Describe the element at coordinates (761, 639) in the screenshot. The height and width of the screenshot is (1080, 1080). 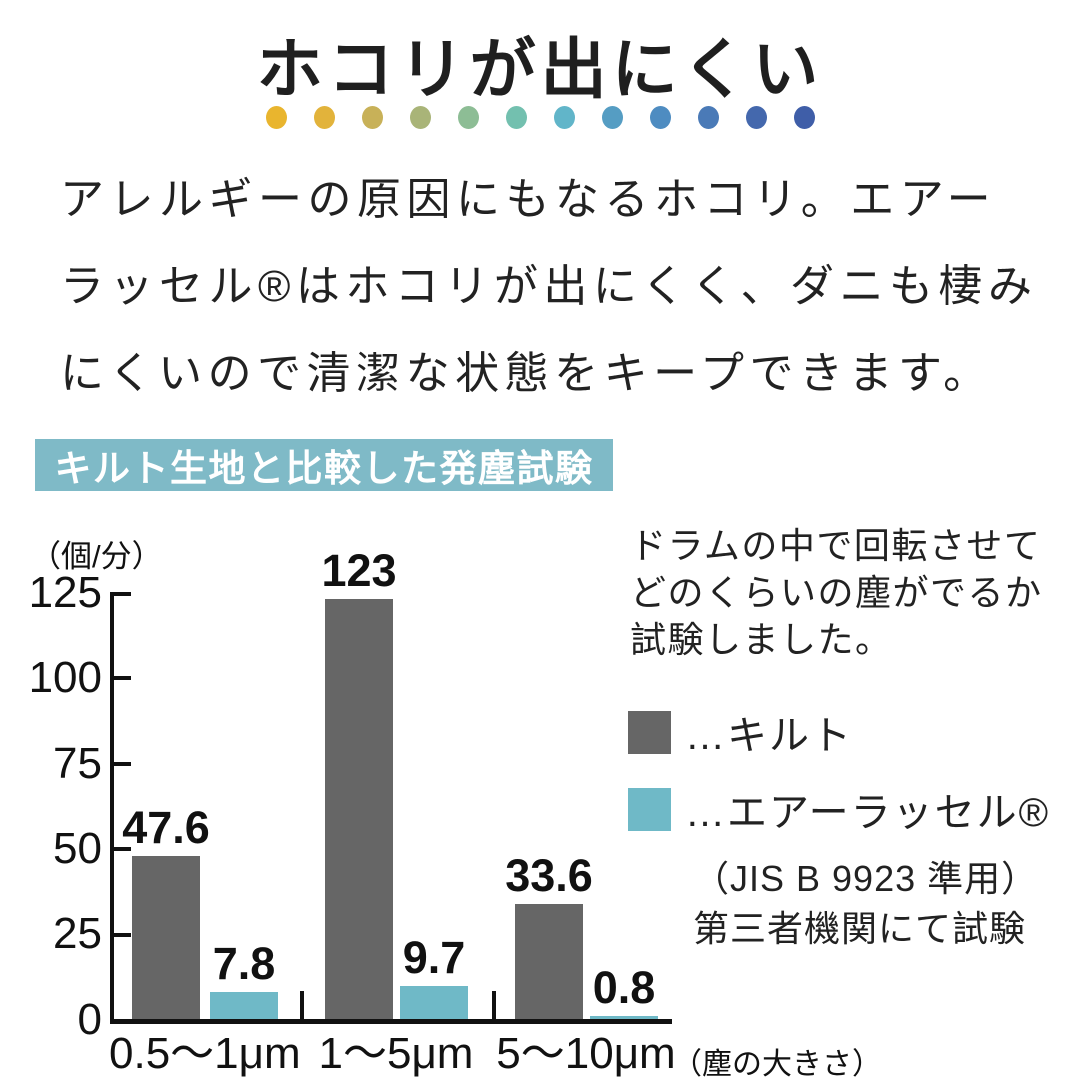
I see `description-line-3: 試験しました。` at that location.